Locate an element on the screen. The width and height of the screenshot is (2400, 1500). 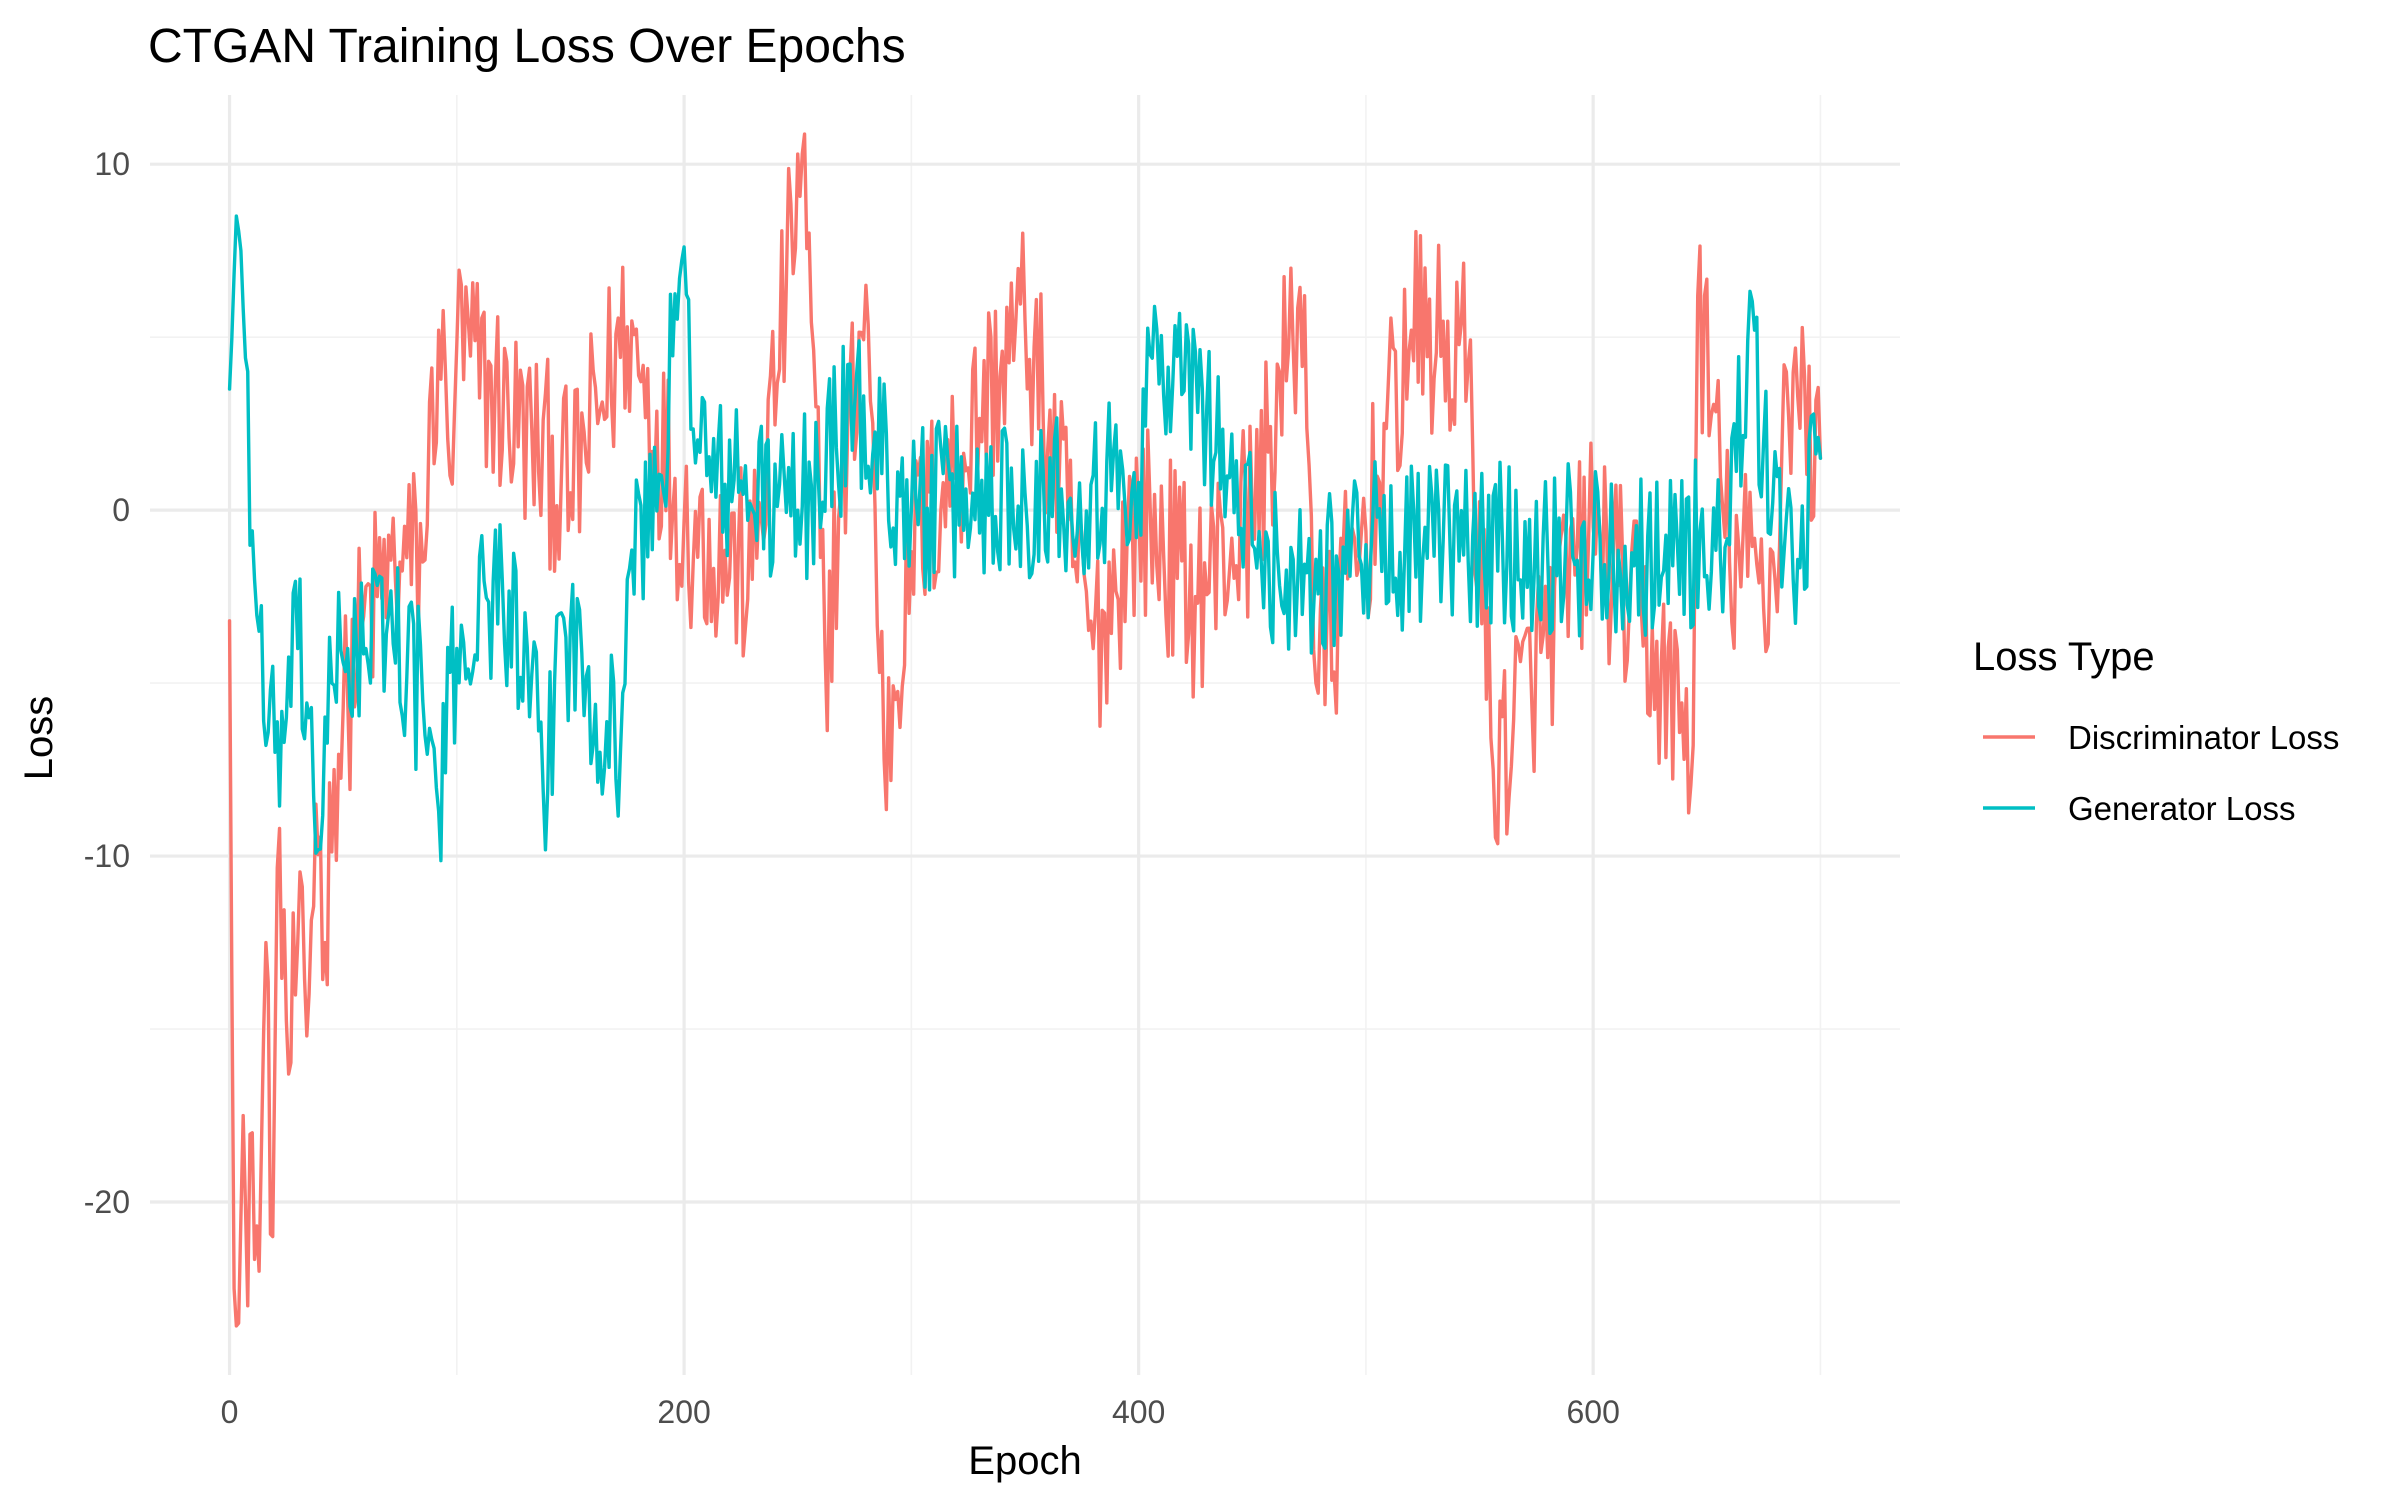
x-tick-label: 0 is located at coordinates (230, 1412).